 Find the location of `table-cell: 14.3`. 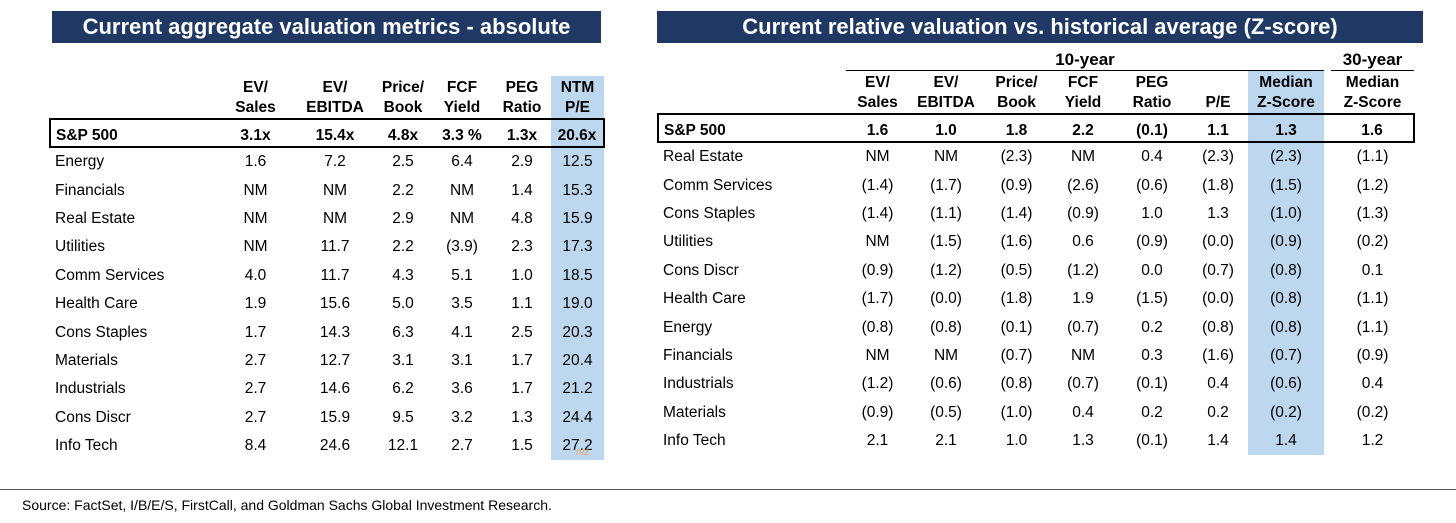

table-cell: 14.3 is located at coordinates (335, 332).